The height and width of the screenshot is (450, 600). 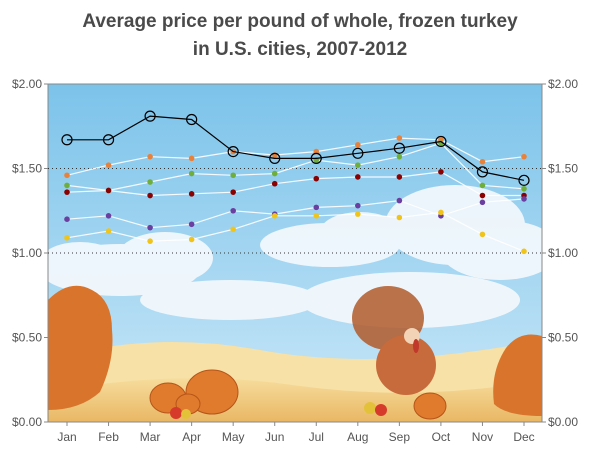 What do you see at coordinates (150, 437) in the screenshot?
I see `x-tick-label: Mar` at bounding box center [150, 437].